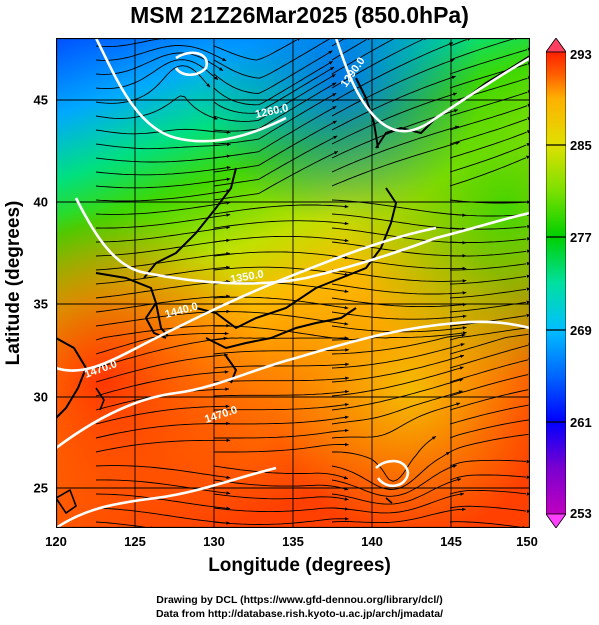 The height and width of the screenshot is (625, 599). I want to click on x-tick-label: 145, so click(451, 541).